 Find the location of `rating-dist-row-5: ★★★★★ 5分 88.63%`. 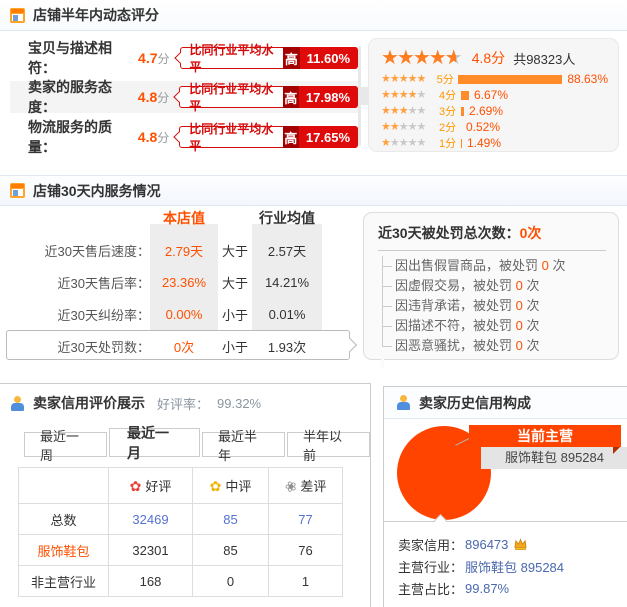

rating-dist-row-5: ★★★★★ 5分 88.63% is located at coordinates (494, 79).